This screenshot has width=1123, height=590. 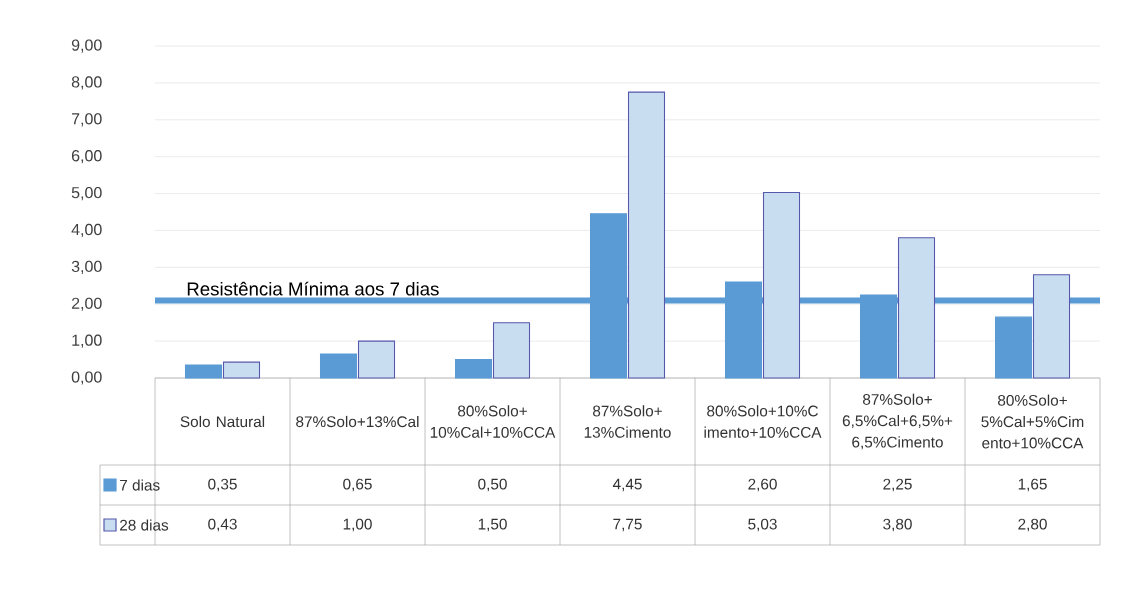 I want to click on data-label: 0,65, so click(x=357, y=485).